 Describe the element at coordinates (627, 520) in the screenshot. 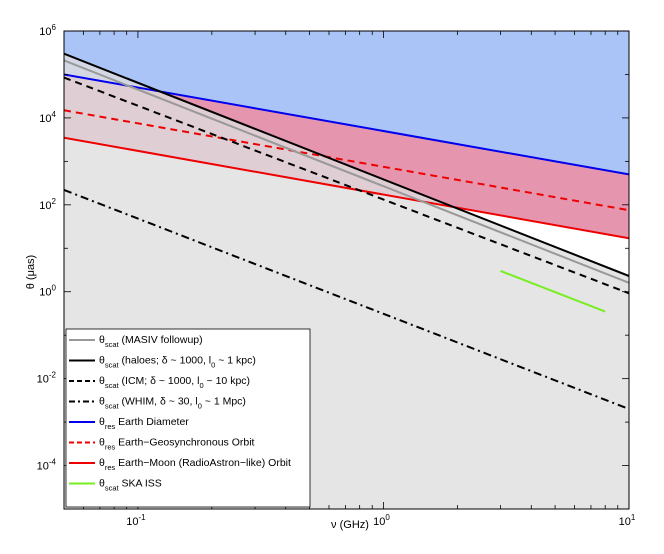

I see `x-tick-label: 10¹` at that location.